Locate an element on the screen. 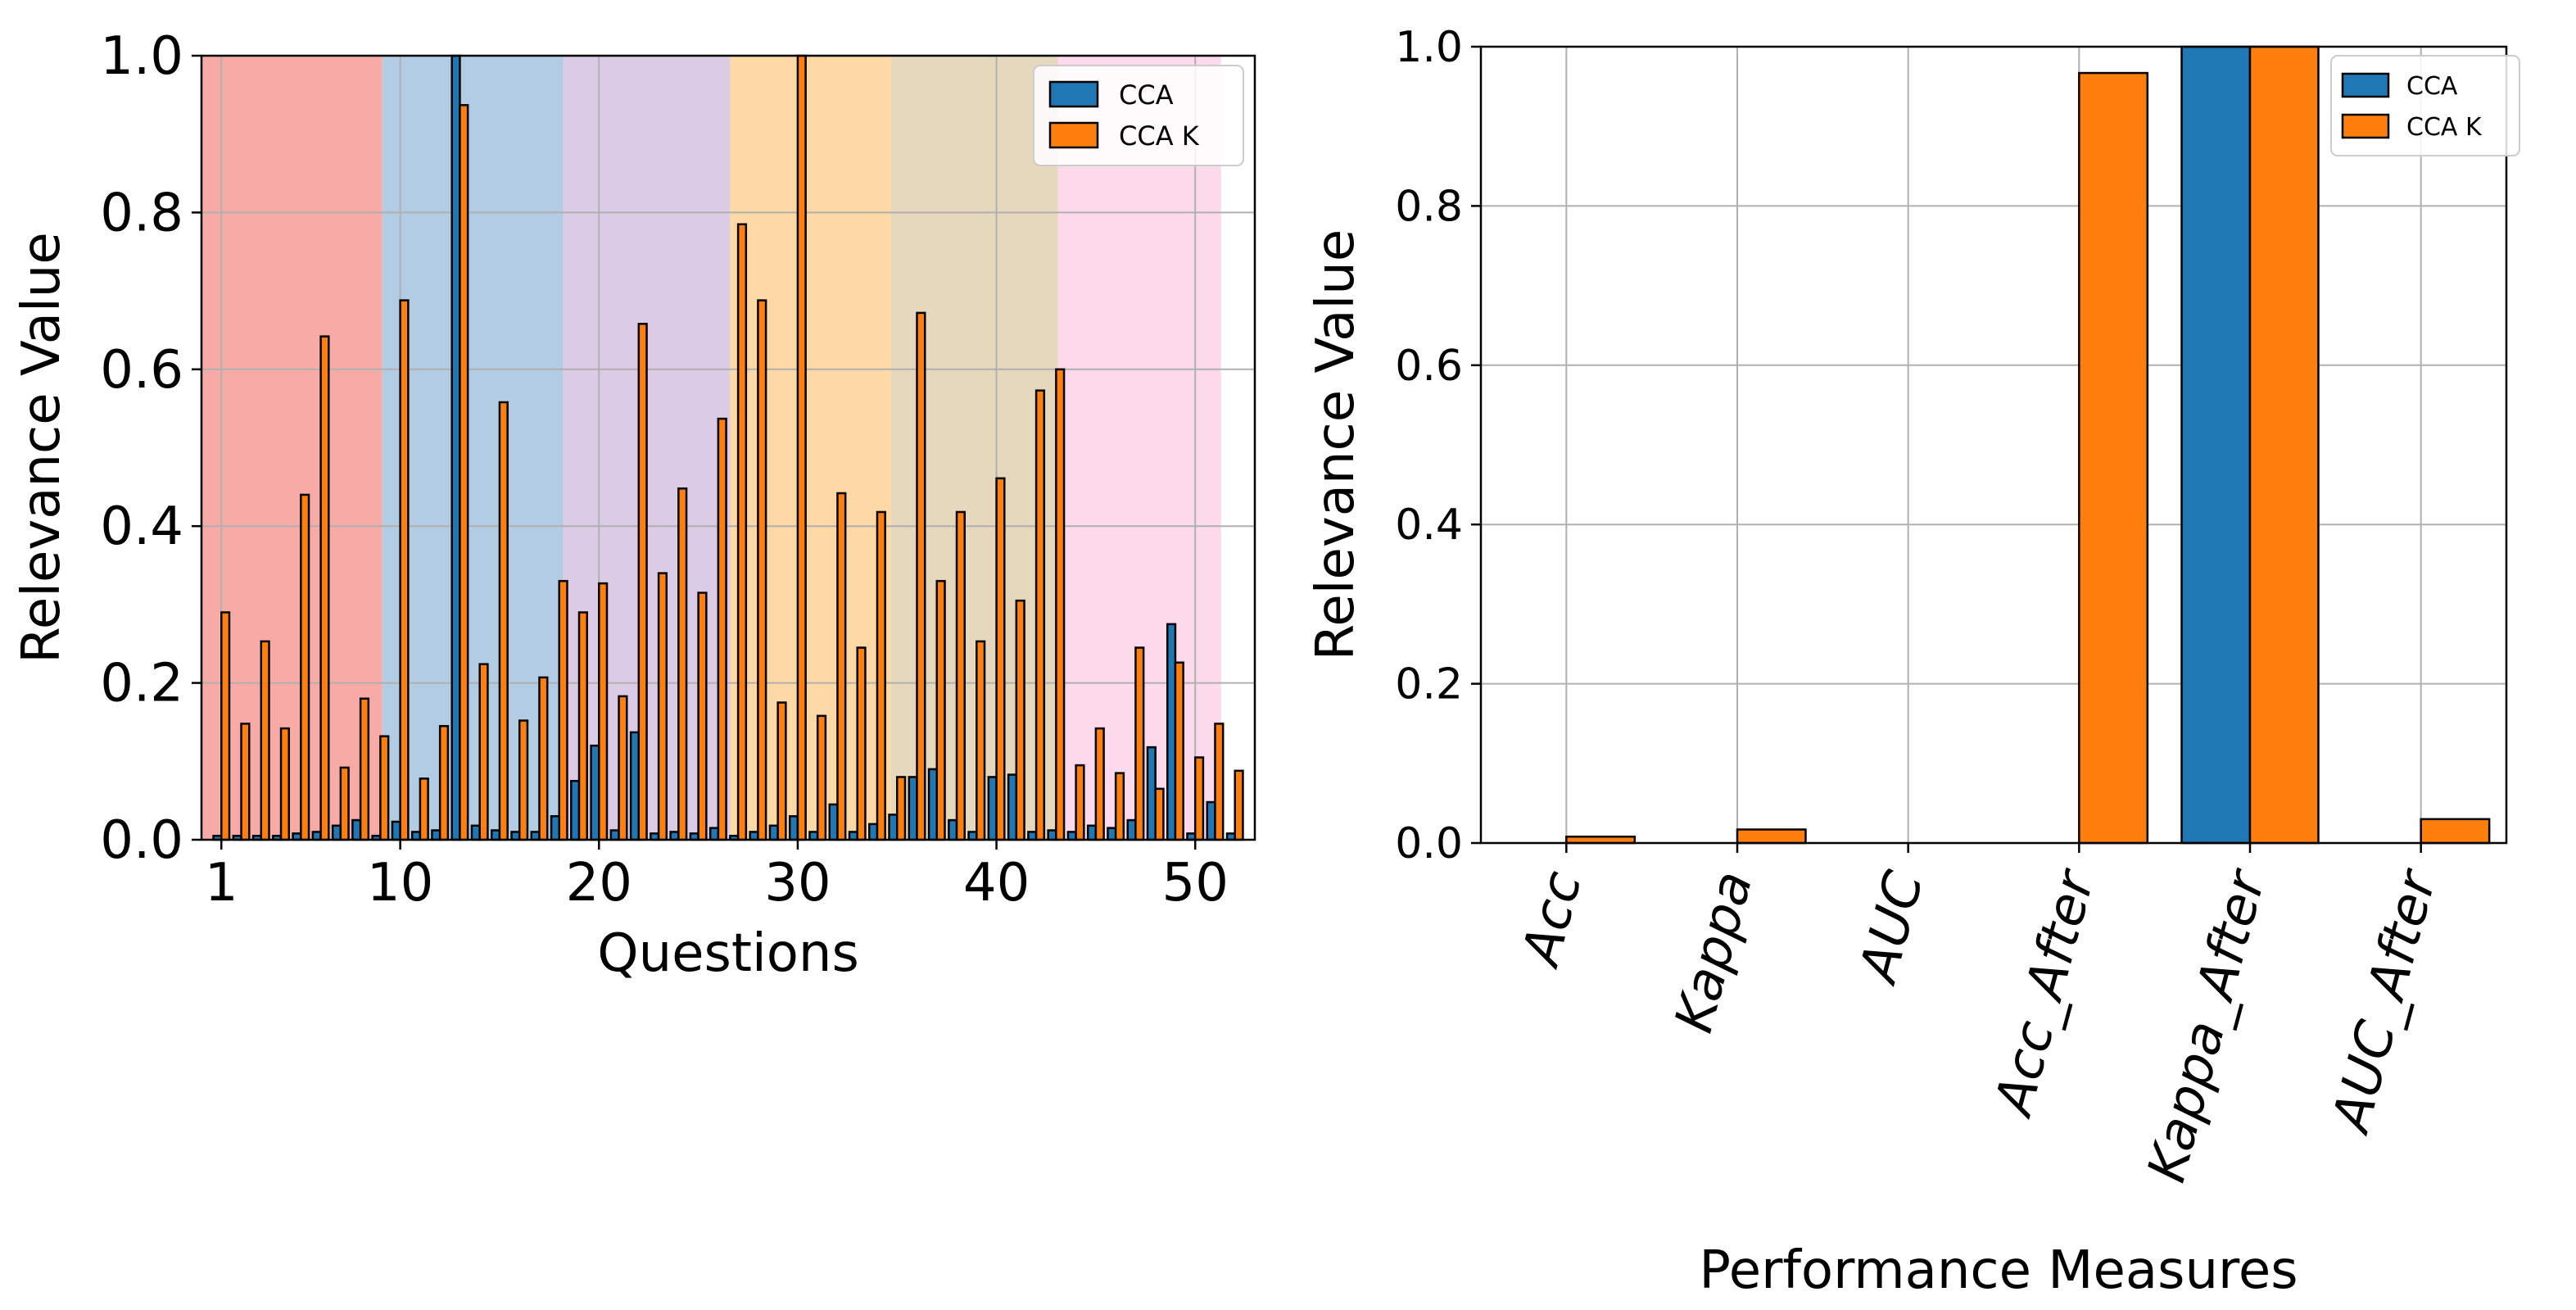 This screenshot has width=2576, height=1310. left-y-tick-label: 0.8 is located at coordinates (141, 213).